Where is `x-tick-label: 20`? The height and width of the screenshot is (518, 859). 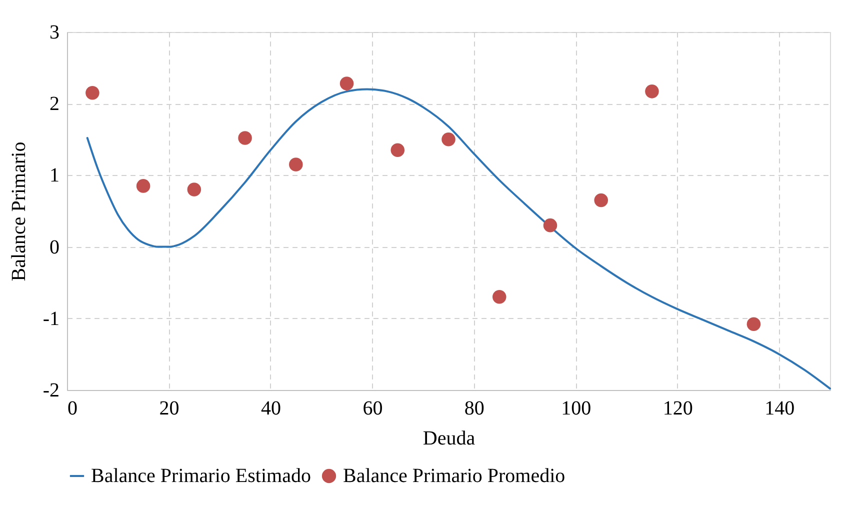
x-tick-label: 20 is located at coordinates (169, 409).